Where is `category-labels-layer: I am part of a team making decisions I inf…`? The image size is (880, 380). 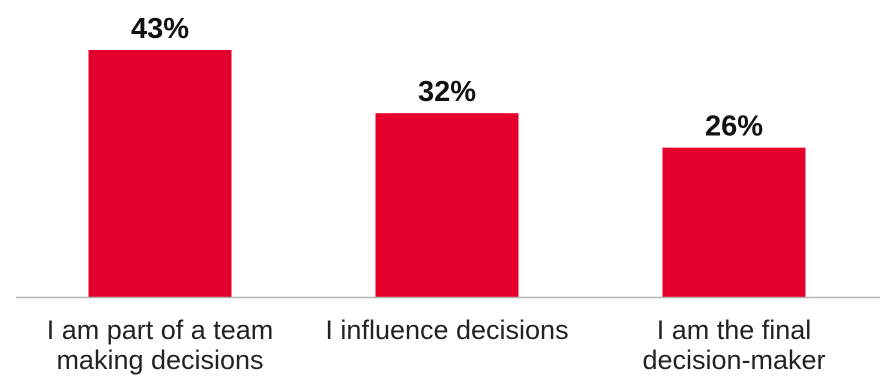
category-labels-layer: I am part of a team making decisions I inf… is located at coordinates (436, 345).